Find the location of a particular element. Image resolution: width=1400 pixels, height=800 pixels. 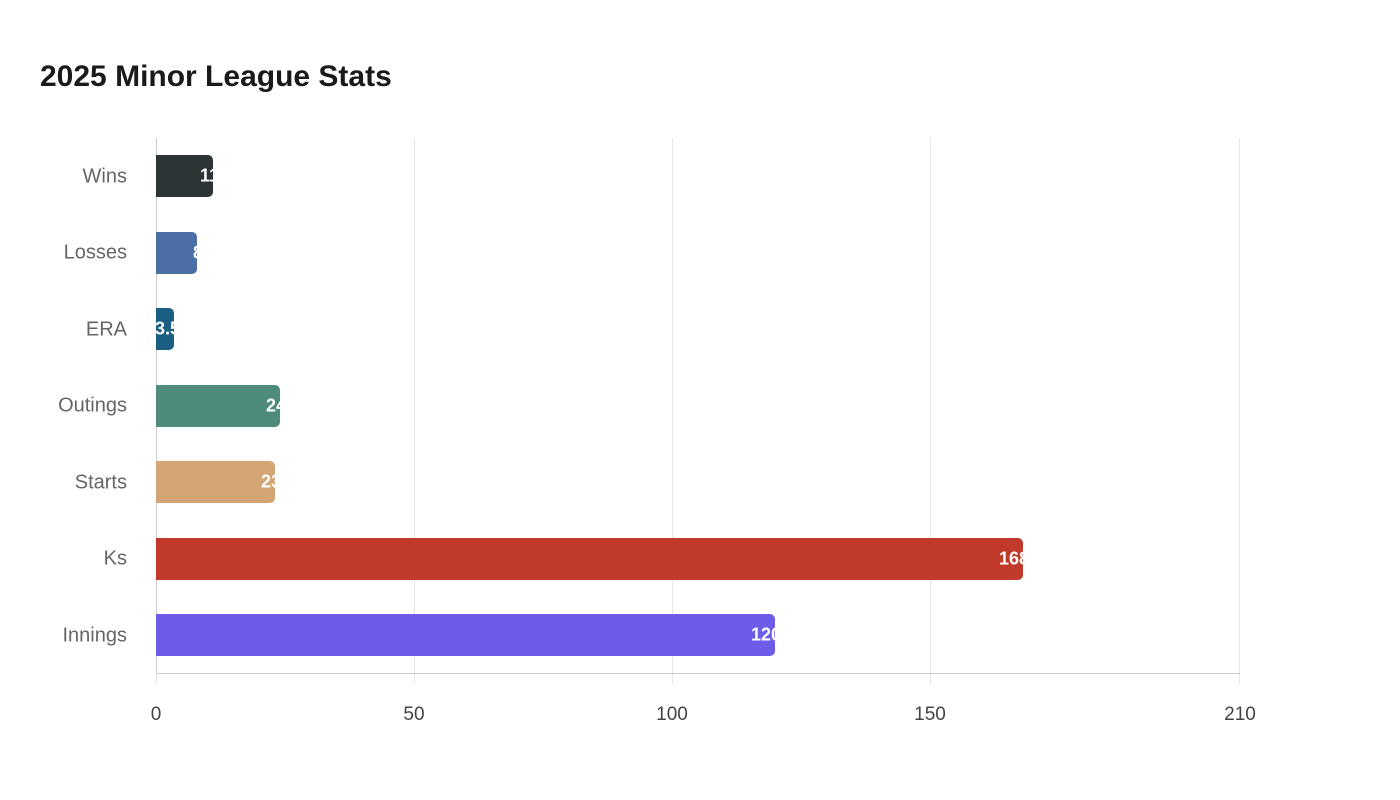

bar-ks: 168 is located at coordinates (589, 559).